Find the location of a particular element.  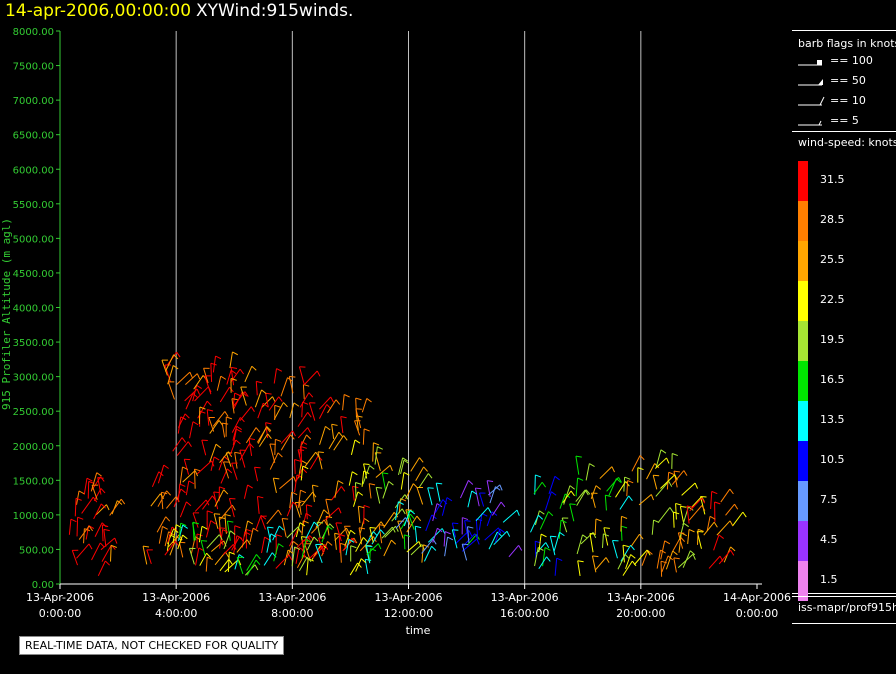

speed-swatch-label: 22.5 is located at coordinates (832, 299).